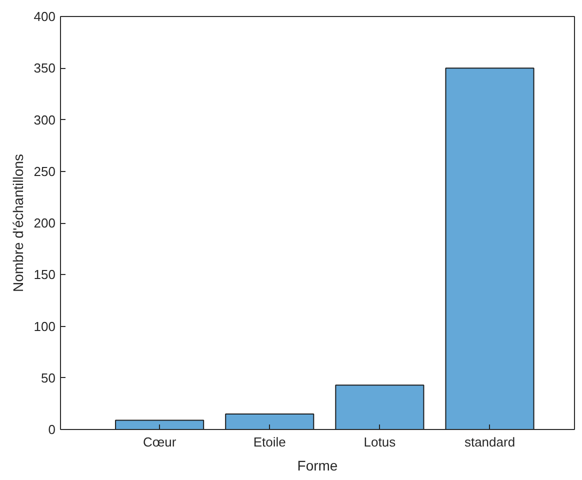 This screenshot has height=480, width=582. Describe the element at coordinates (45, 68) in the screenshot. I see `y-tick-label: 350` at that location.